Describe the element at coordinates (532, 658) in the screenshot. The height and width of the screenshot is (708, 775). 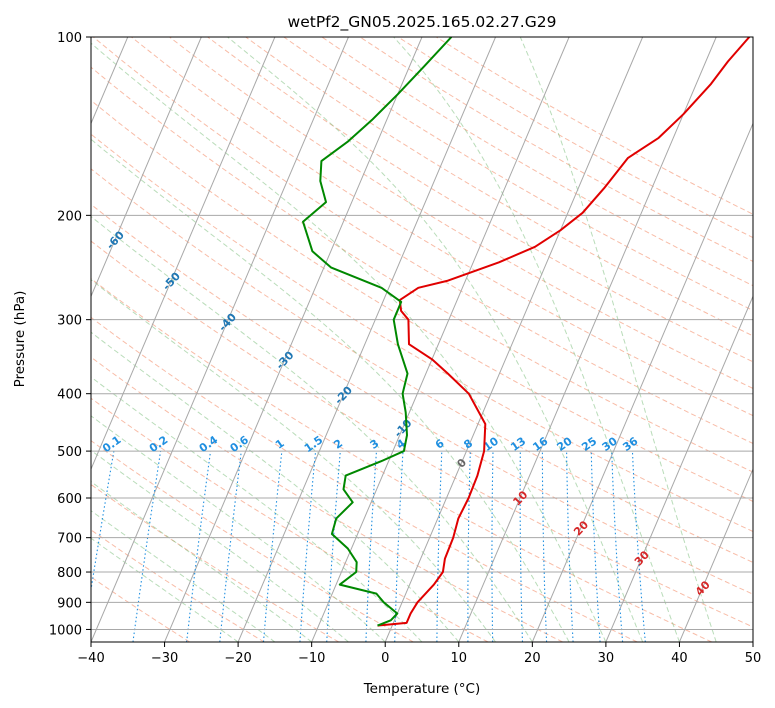
I see `x-tick-label: 20` at that location.